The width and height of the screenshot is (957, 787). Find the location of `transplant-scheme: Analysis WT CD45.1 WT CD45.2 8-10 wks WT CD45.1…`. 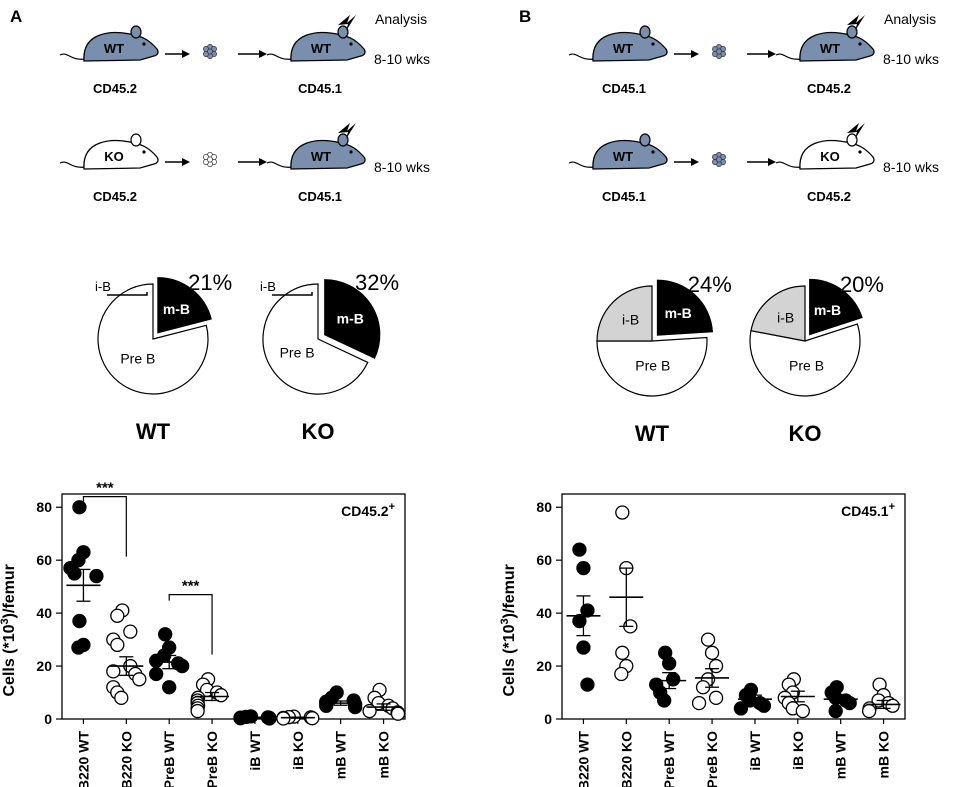

transplant-scheme: Analysis WT CD45.1 WT CD45.2 8-10 wks WT CD45.1… is located at coordinates (753, 107).